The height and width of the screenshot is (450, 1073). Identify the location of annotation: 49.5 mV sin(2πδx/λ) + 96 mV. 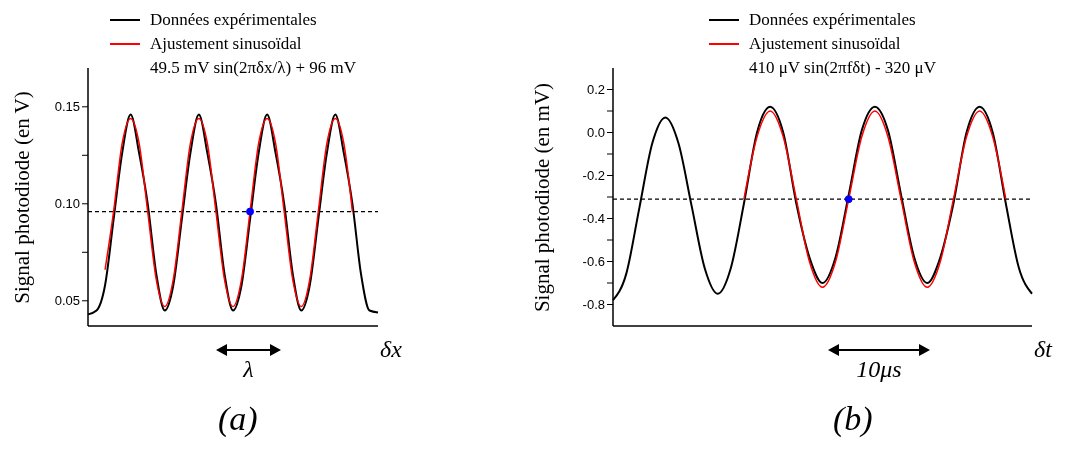
(252, 68).